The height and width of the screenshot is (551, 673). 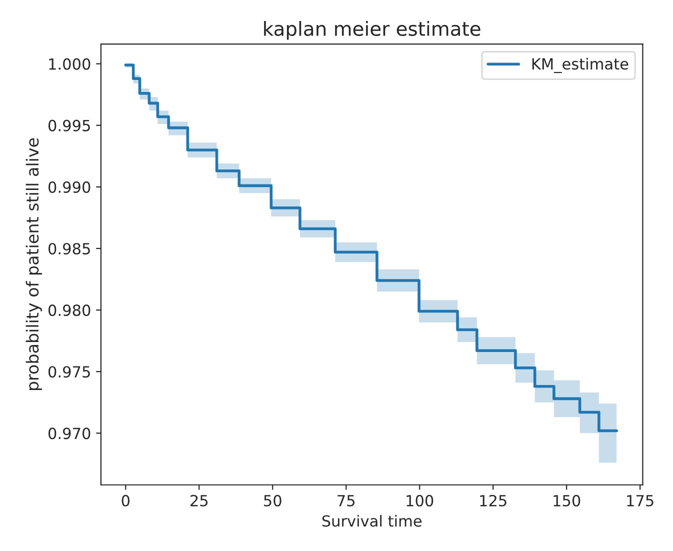 What do you see at coordinates (69, 126) in the screenshot?
I see `y-tick-label: 0.995` at bounding box center [69, 126].